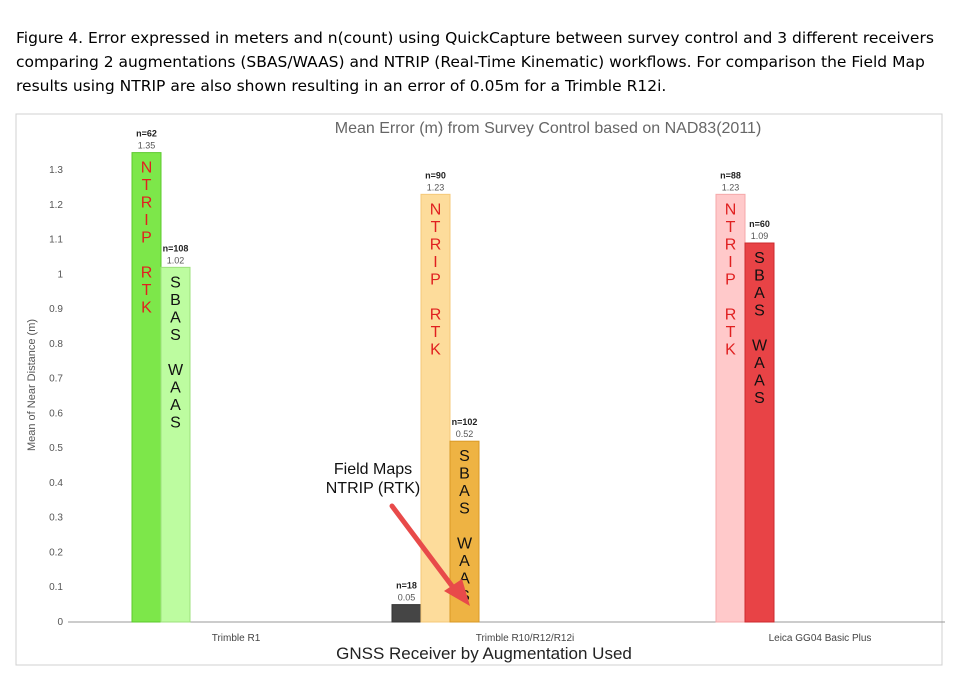  What do you see at coordinates (406, 586) in the screenshot?
I see `bar-count-label: n=18` at bounding box center [406, 586].